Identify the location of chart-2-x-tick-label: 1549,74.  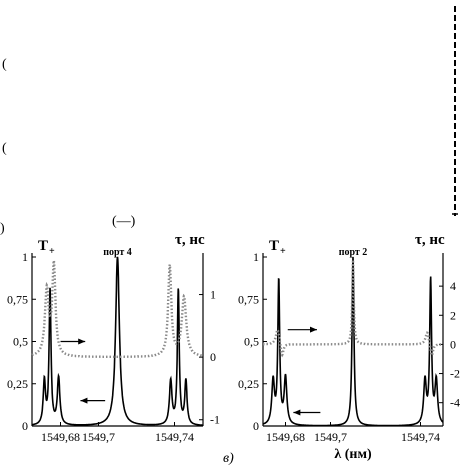
(420, 437).